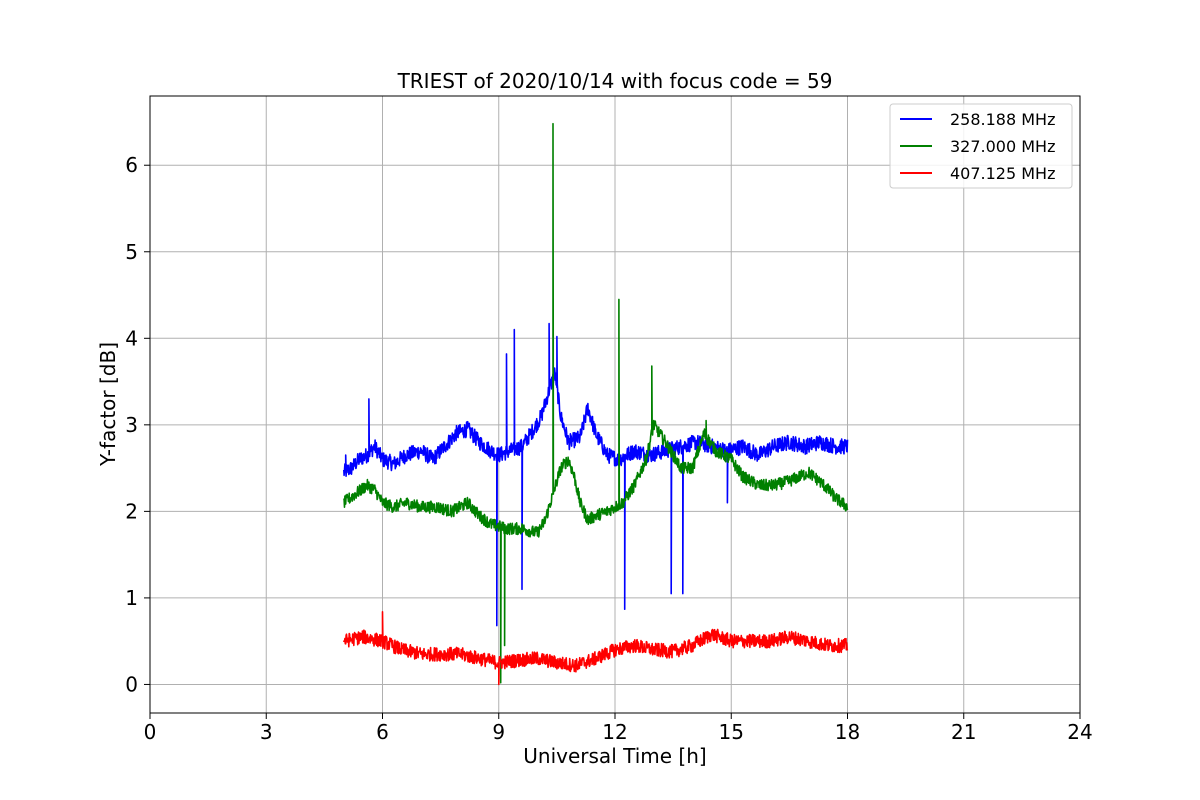  What do you see at coordinates (131, 425) in the screenshot?
I see `y-tick-label: 3` at bounding box center [131, 425].